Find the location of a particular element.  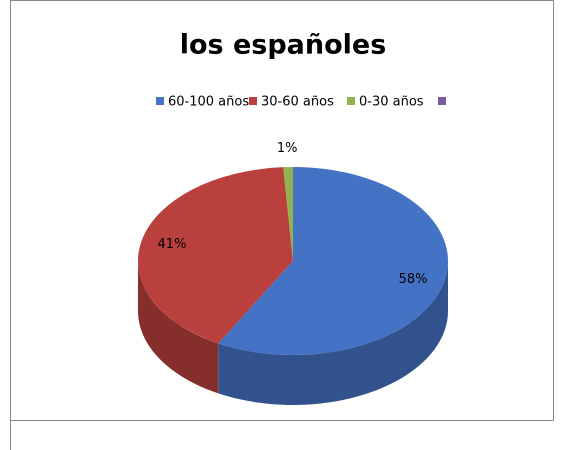

chart-title: los españoles is located at coordinates (283, 45).